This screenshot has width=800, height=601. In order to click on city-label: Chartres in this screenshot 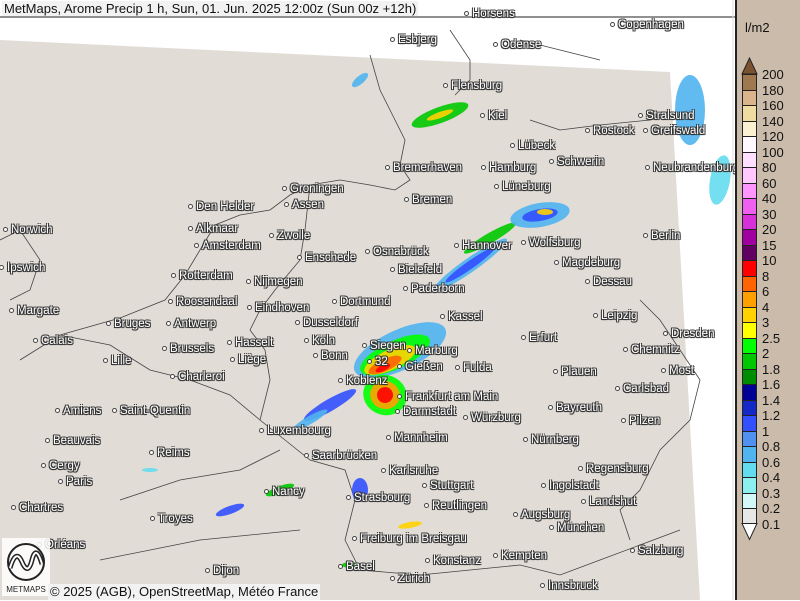, I will do `click(37, 508)`.